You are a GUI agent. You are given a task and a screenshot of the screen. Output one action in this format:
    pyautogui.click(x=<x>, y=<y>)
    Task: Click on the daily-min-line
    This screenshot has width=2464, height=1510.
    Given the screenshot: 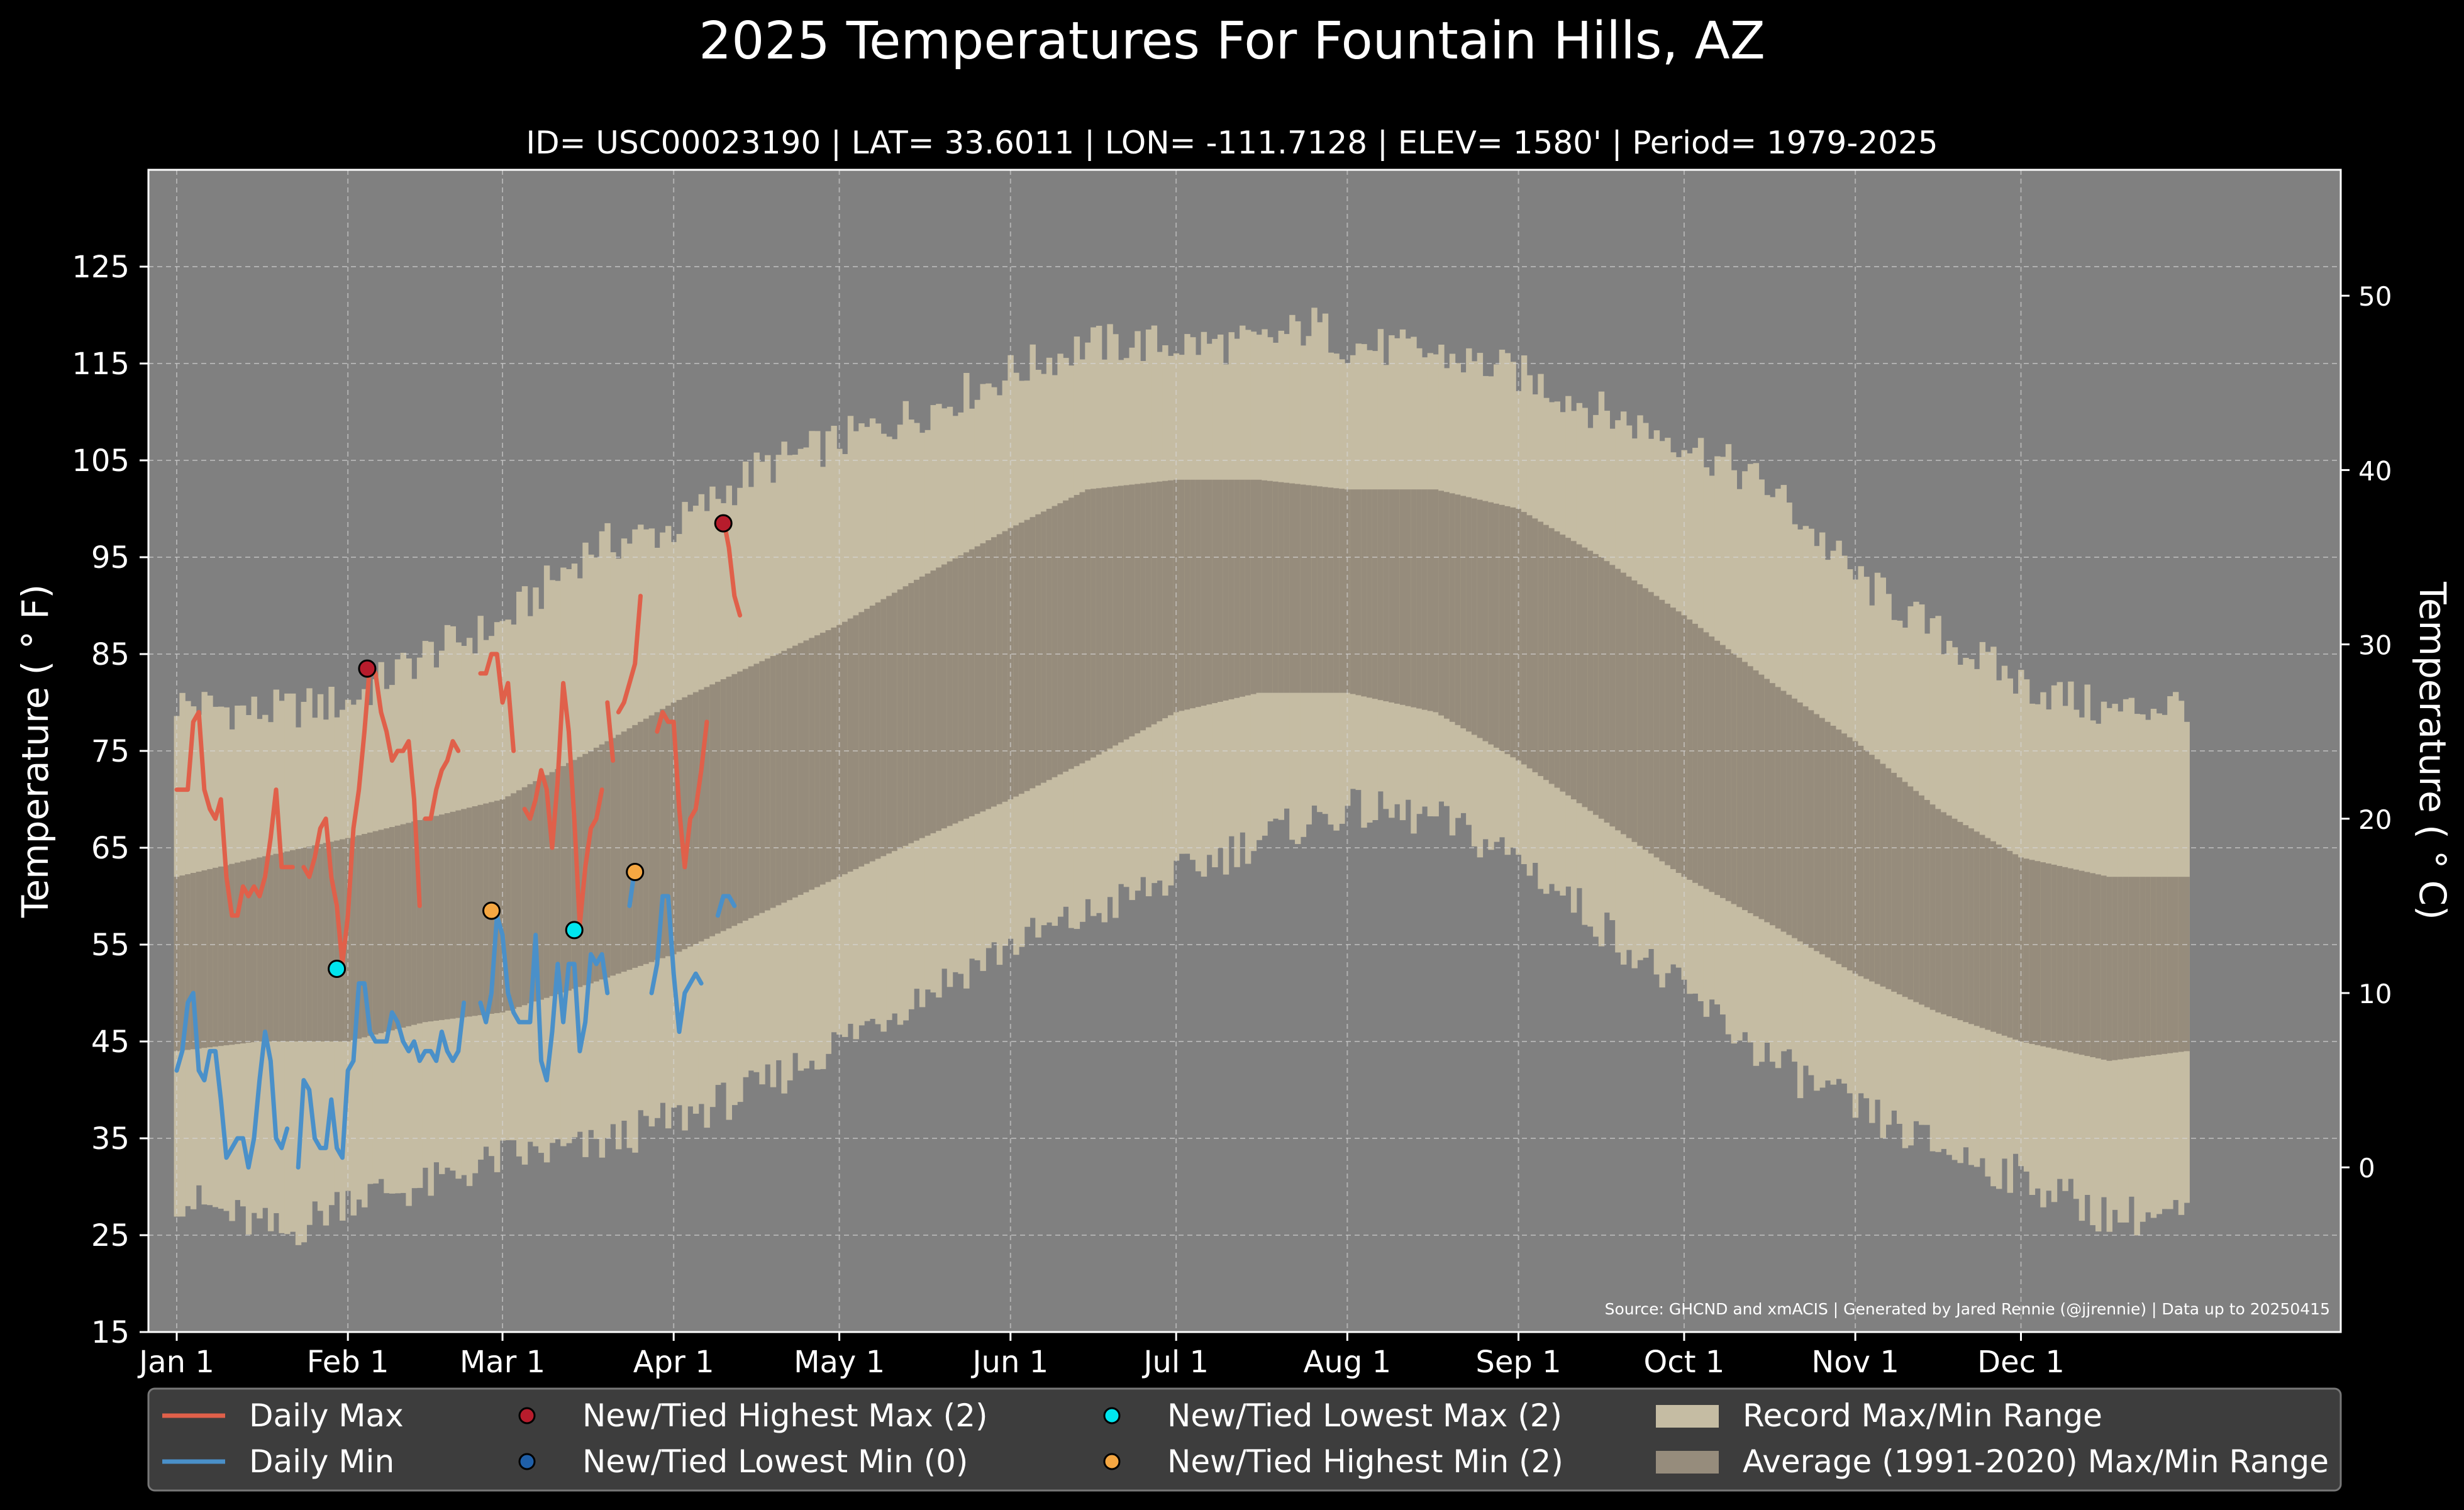 What is the action you would take?
    pyautogui.click(x=676, y=964)
    